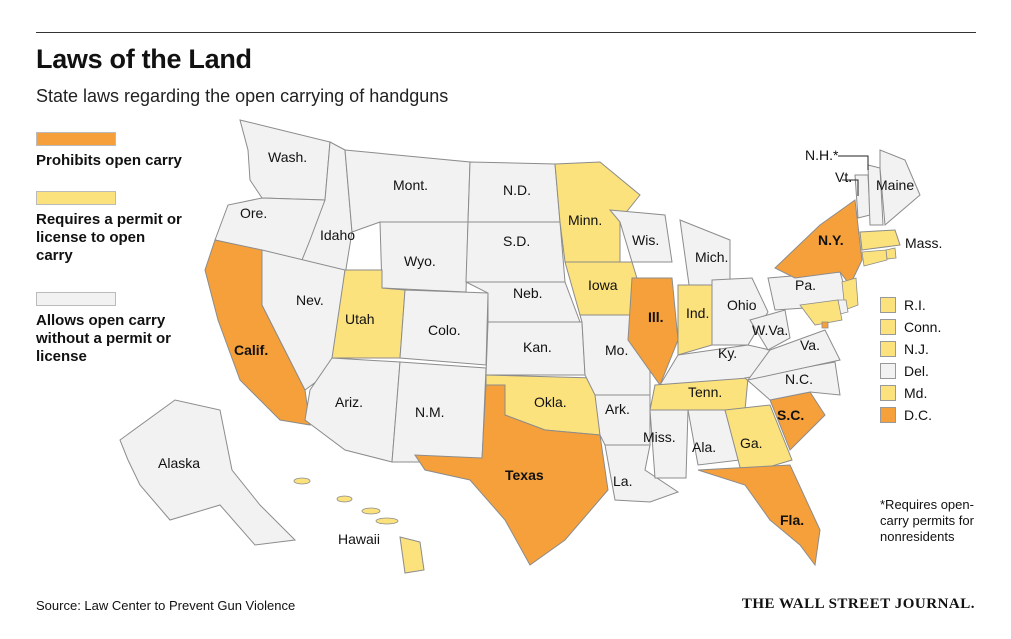  I want to click on state-label-nm: N.M., so click(430, 412).